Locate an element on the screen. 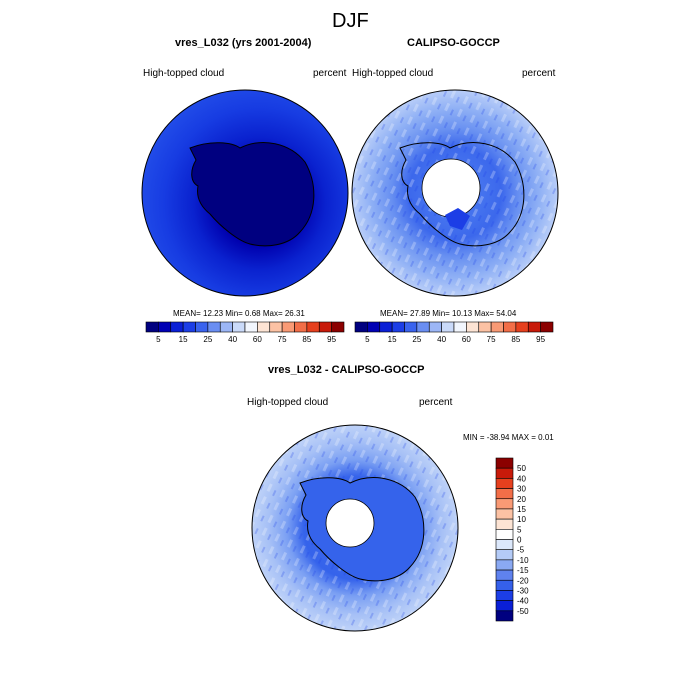  panel2-colorbar-tick-label: 5 is located at coordinates (367, 339).